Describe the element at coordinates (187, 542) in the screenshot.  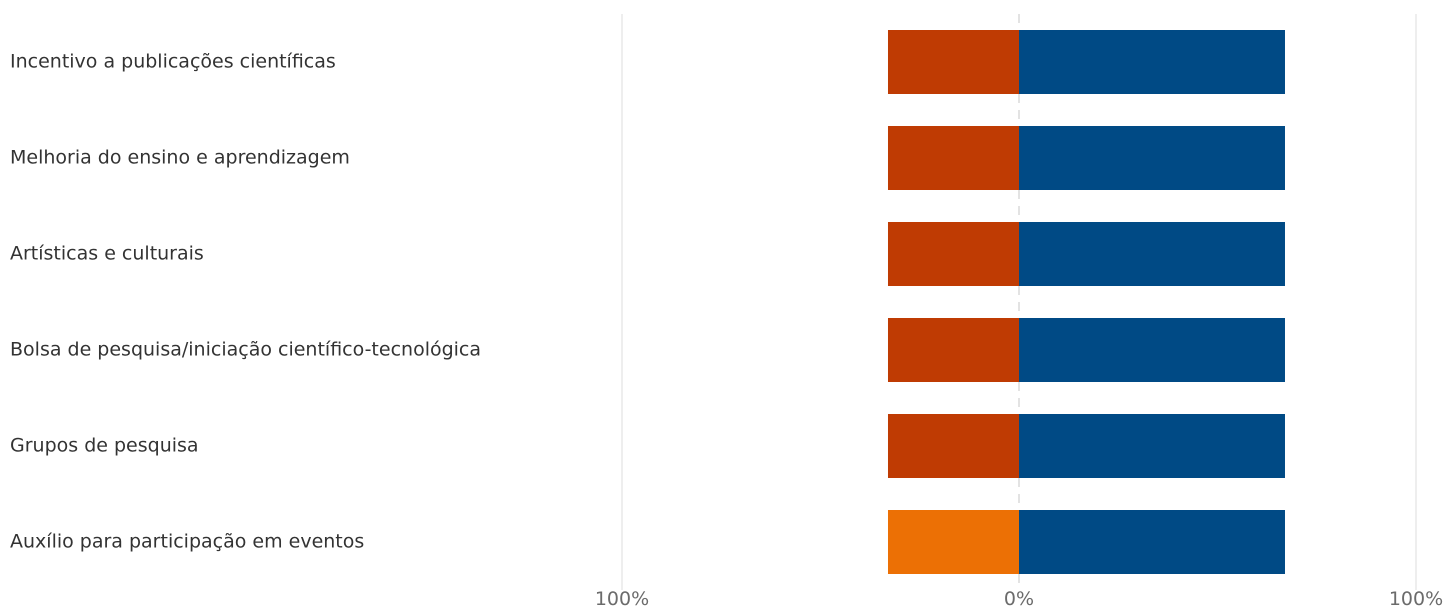
I see `category-label: Auxílio para participação em eventos` at that location.